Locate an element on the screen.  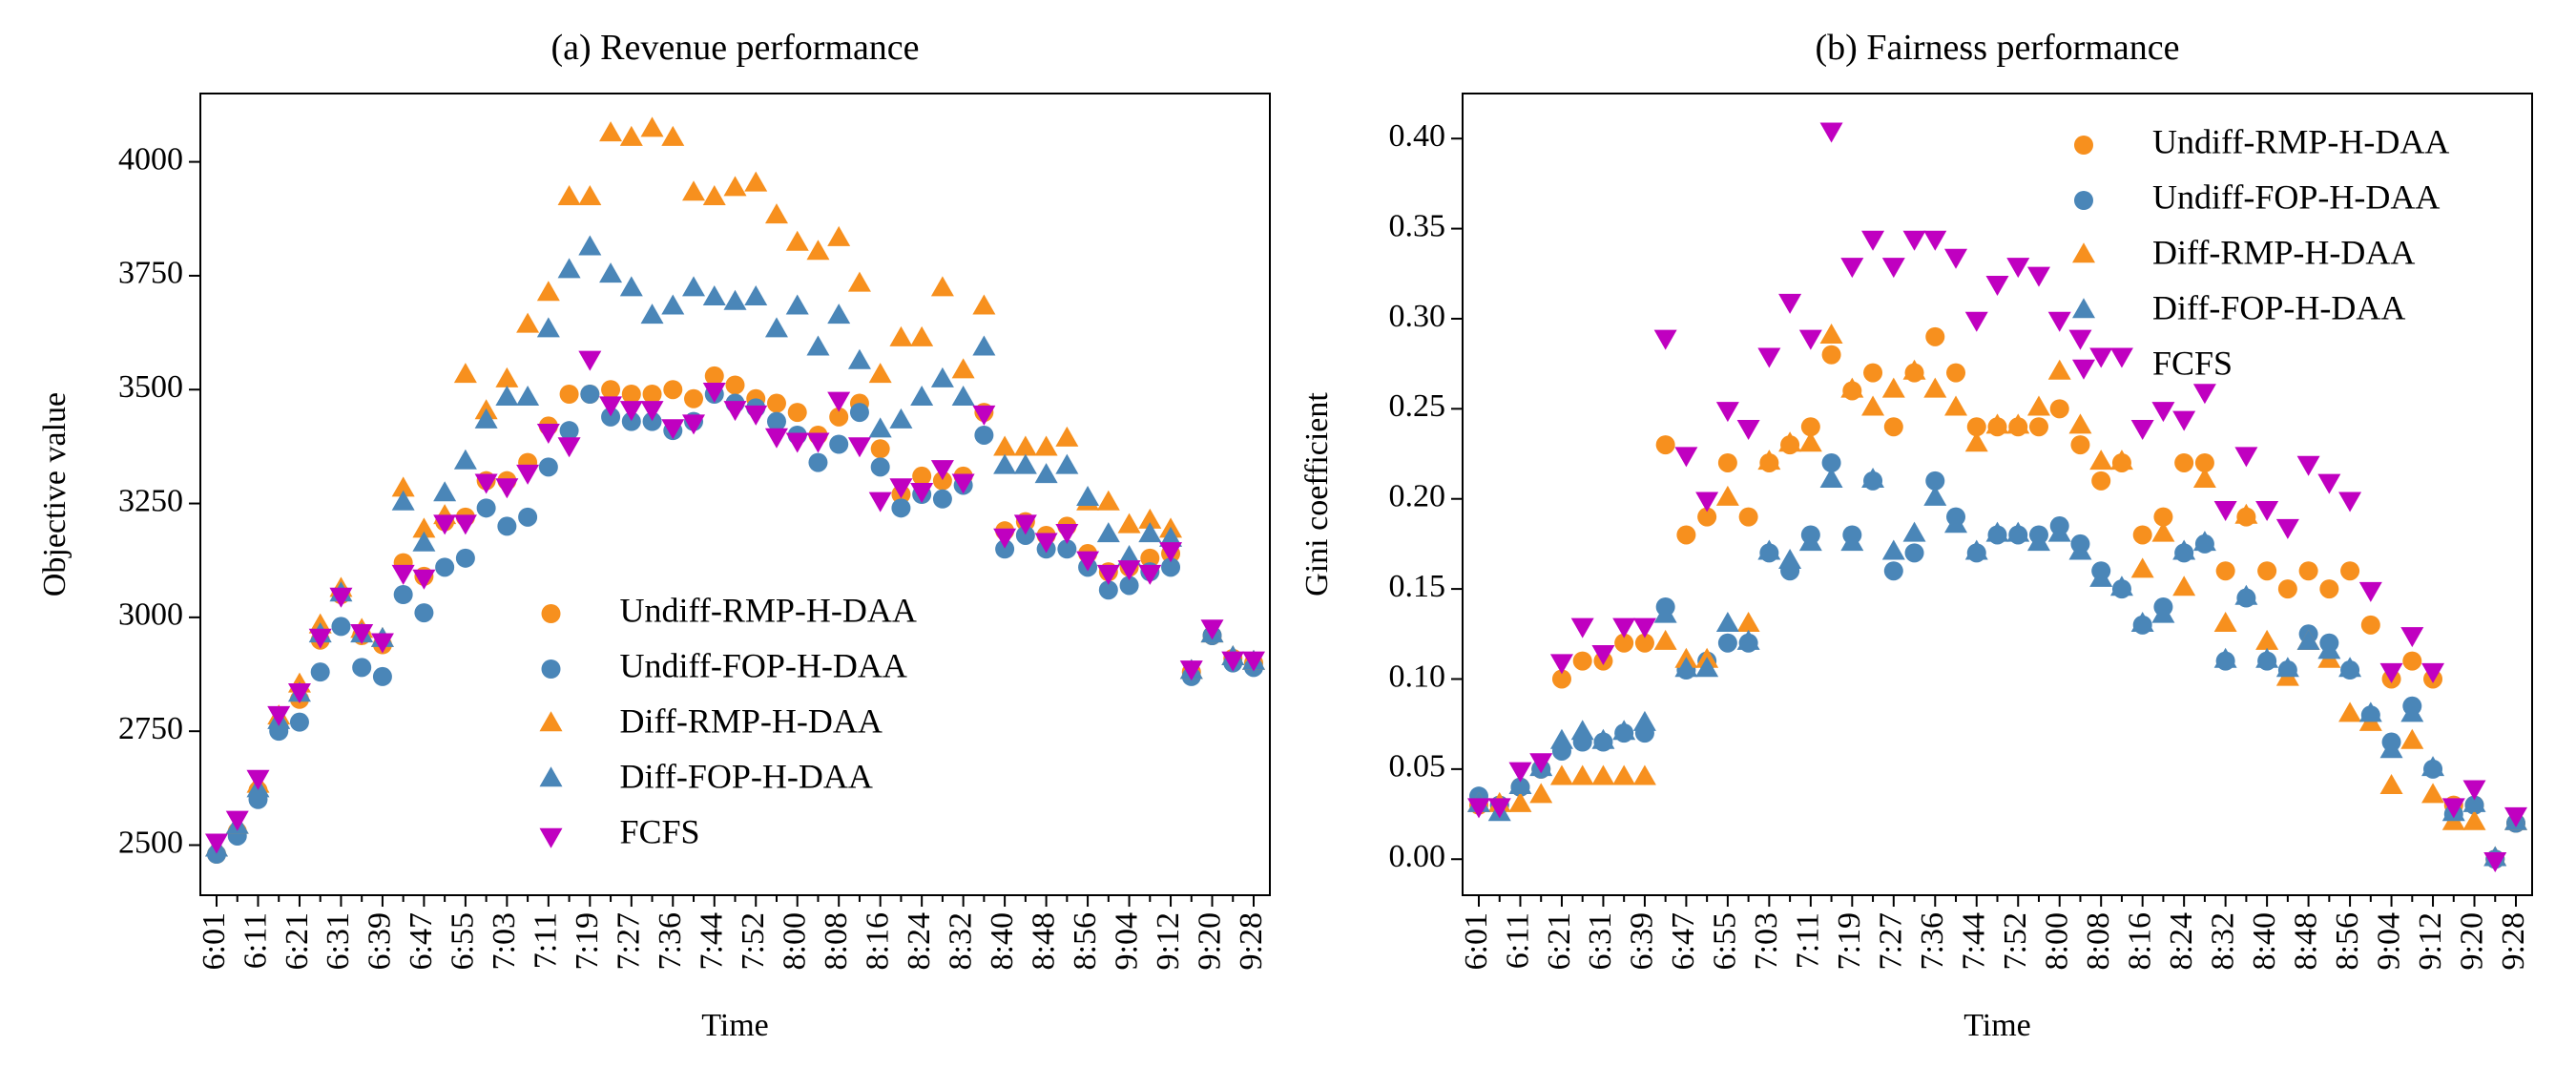
legend-label: FCFS is located at coordinates (2192, 363).